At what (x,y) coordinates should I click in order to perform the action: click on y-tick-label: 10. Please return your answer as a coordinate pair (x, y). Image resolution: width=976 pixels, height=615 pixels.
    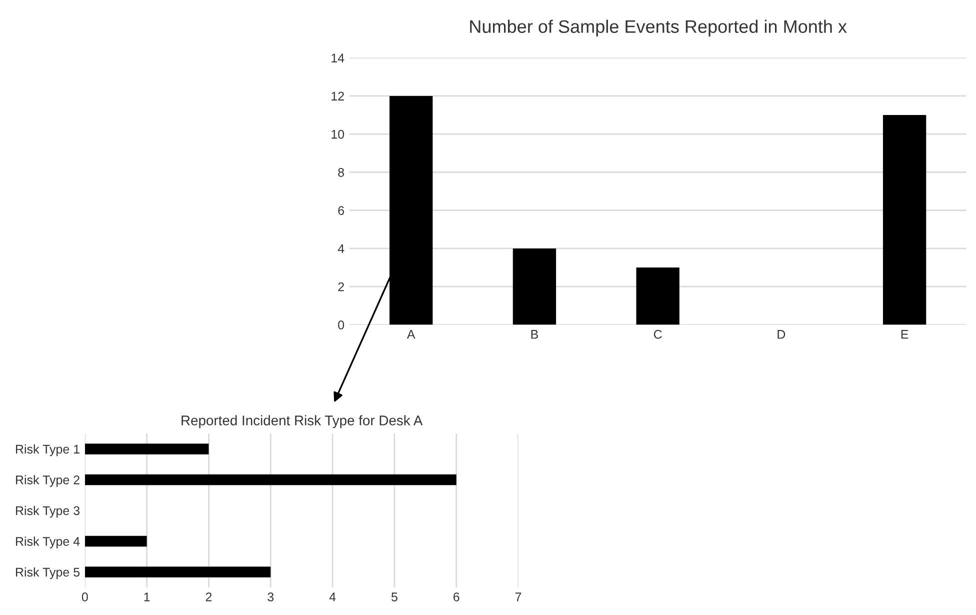
    Looking at the image, I should click on (338, 134).